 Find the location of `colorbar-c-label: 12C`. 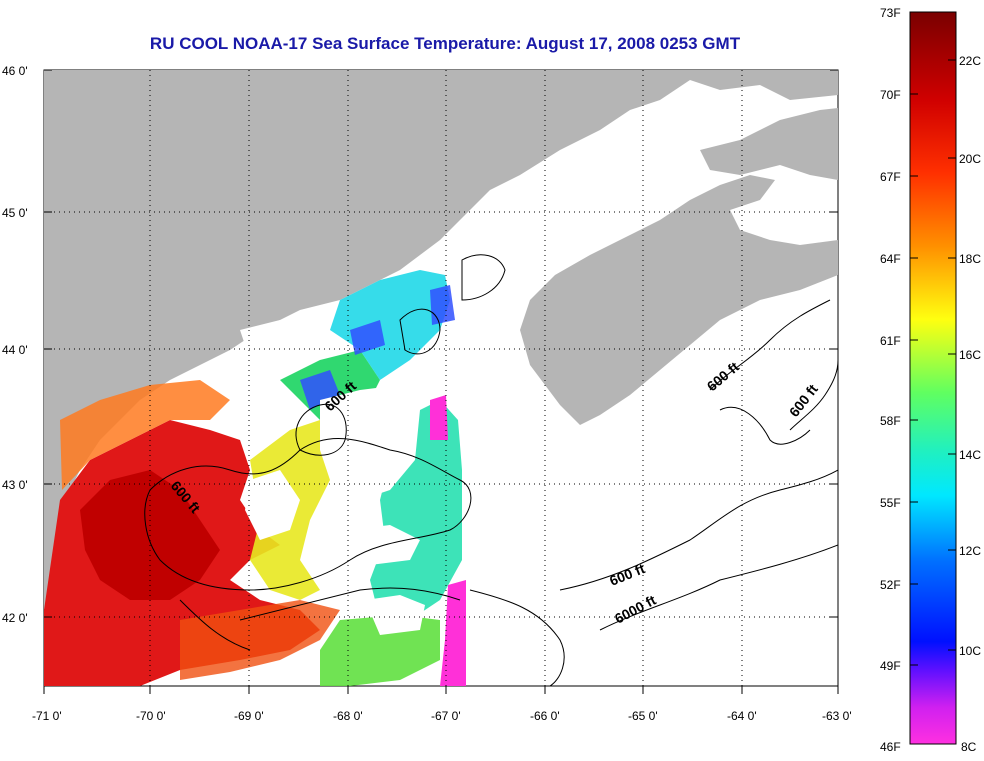

colorbar-c-label: 12C is located at coordinates (970, 551).